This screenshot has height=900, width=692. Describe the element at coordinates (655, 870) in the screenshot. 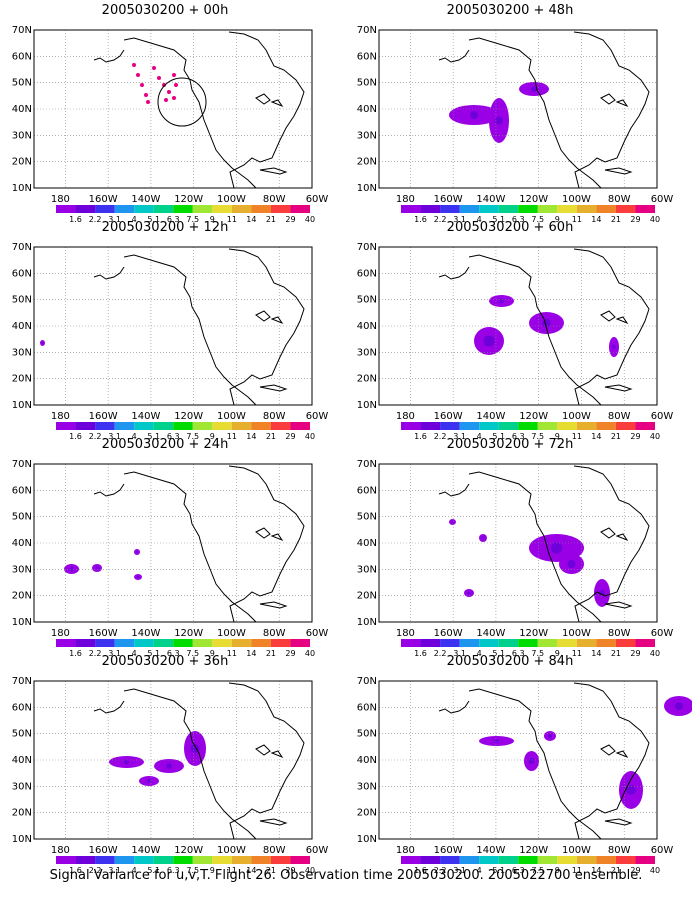

I see `colorbar-label: 40` at that location.